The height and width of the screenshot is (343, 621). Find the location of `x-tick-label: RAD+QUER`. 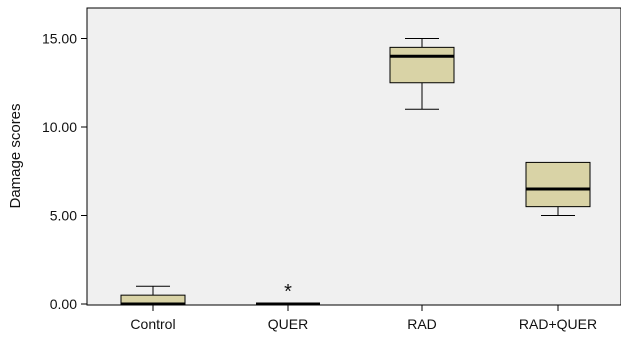

x-tick-label: RAD+QUER is located at coordinates (558, 324).